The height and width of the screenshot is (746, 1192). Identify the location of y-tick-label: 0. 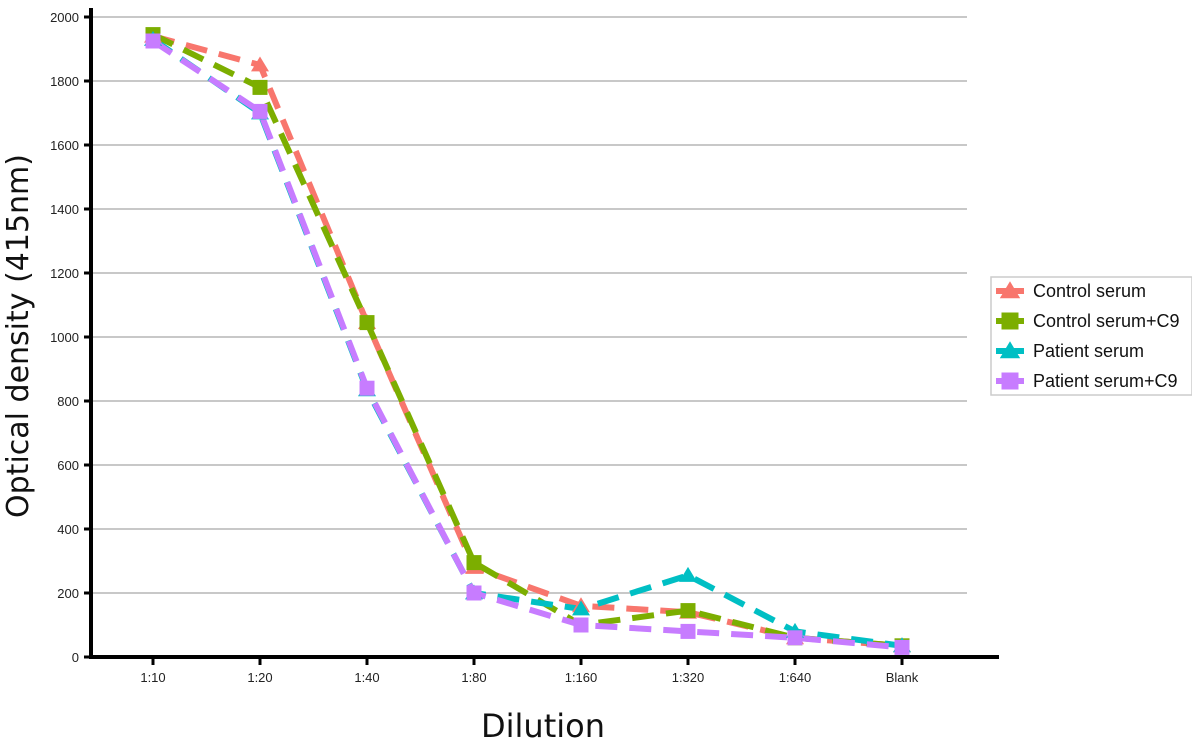
(75, 657).